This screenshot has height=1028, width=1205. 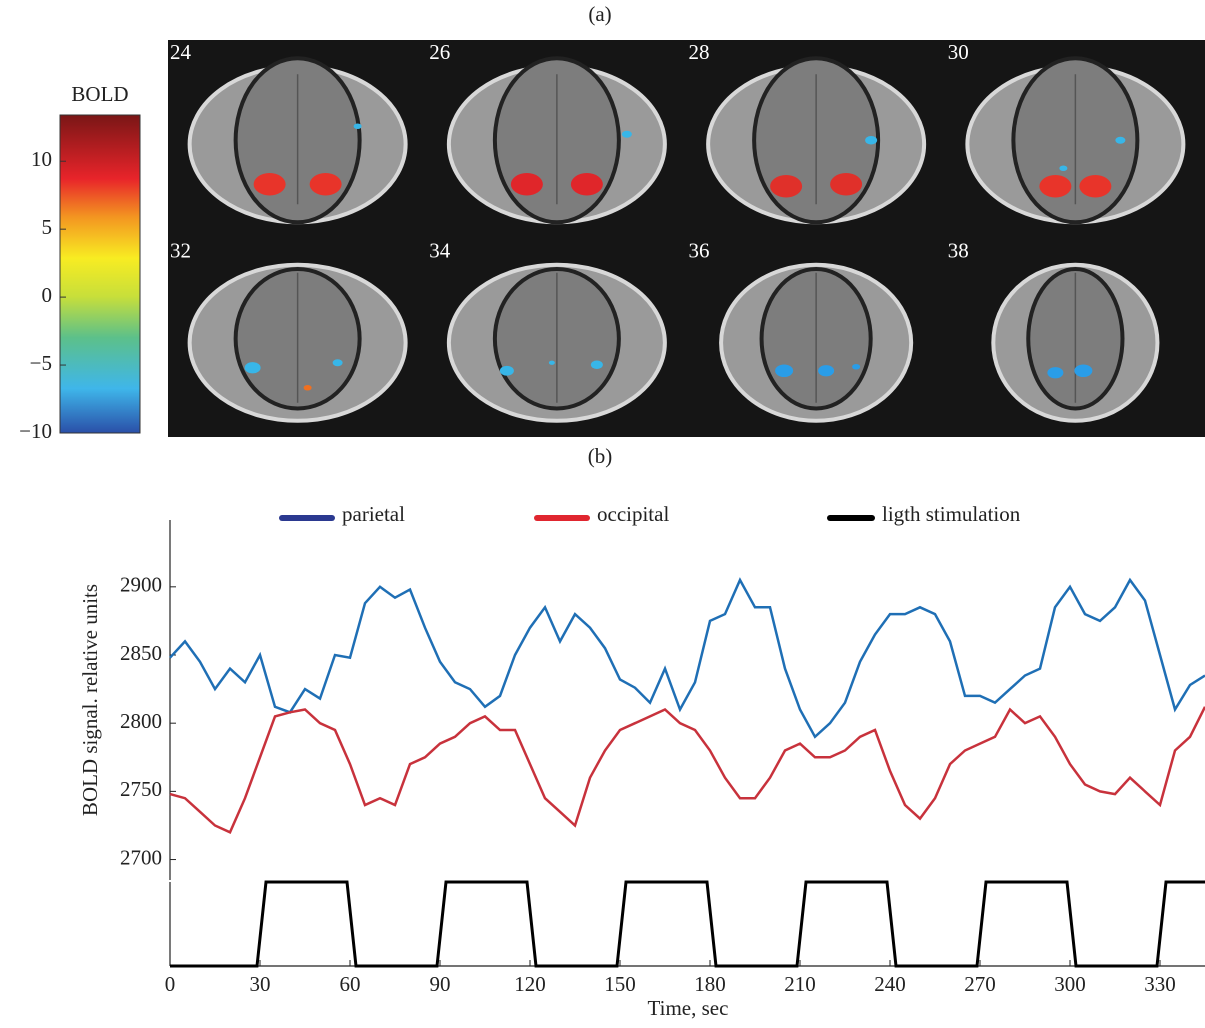 I want to click on colorbar, so click(x=100, y=274).